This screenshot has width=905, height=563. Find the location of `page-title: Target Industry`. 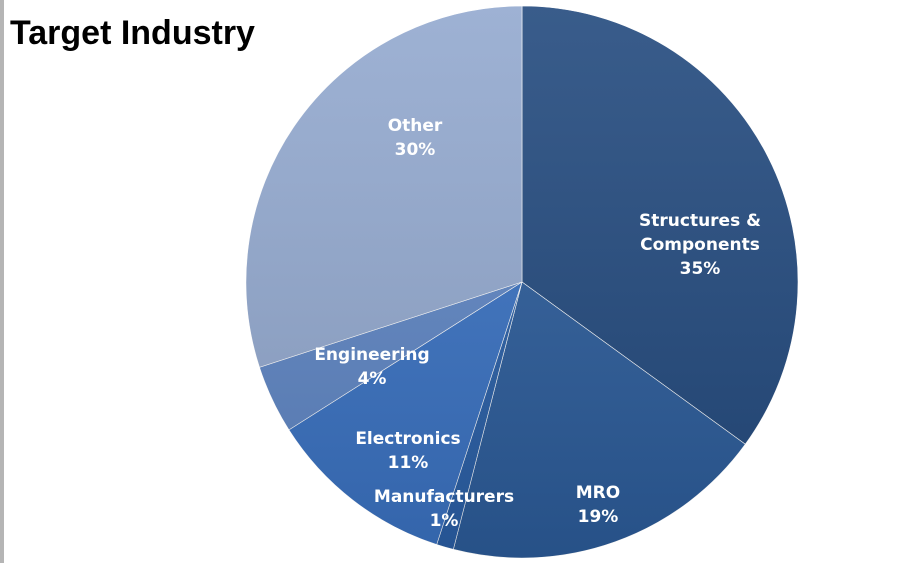

page-title: Target Industry is located at coordinates (132, 33).